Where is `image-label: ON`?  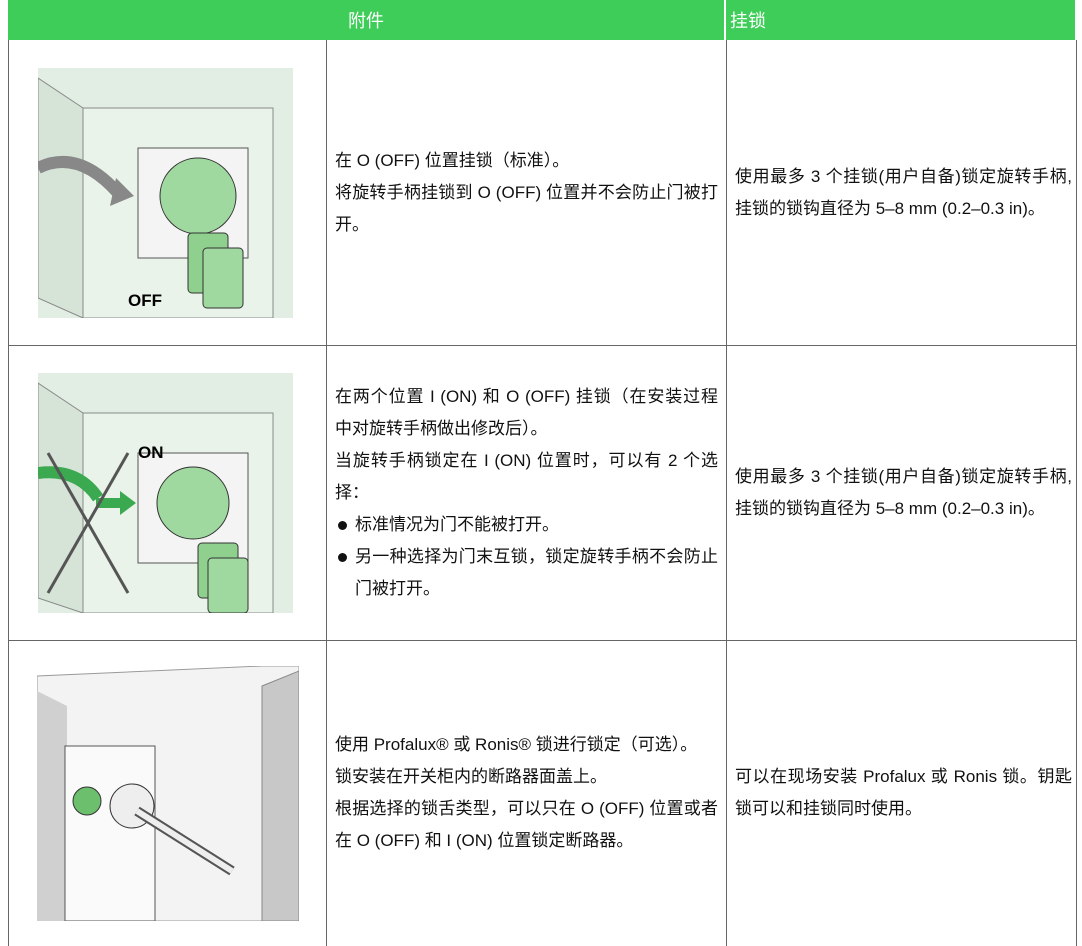 image-label: ON is located at coordinates (151, 452).